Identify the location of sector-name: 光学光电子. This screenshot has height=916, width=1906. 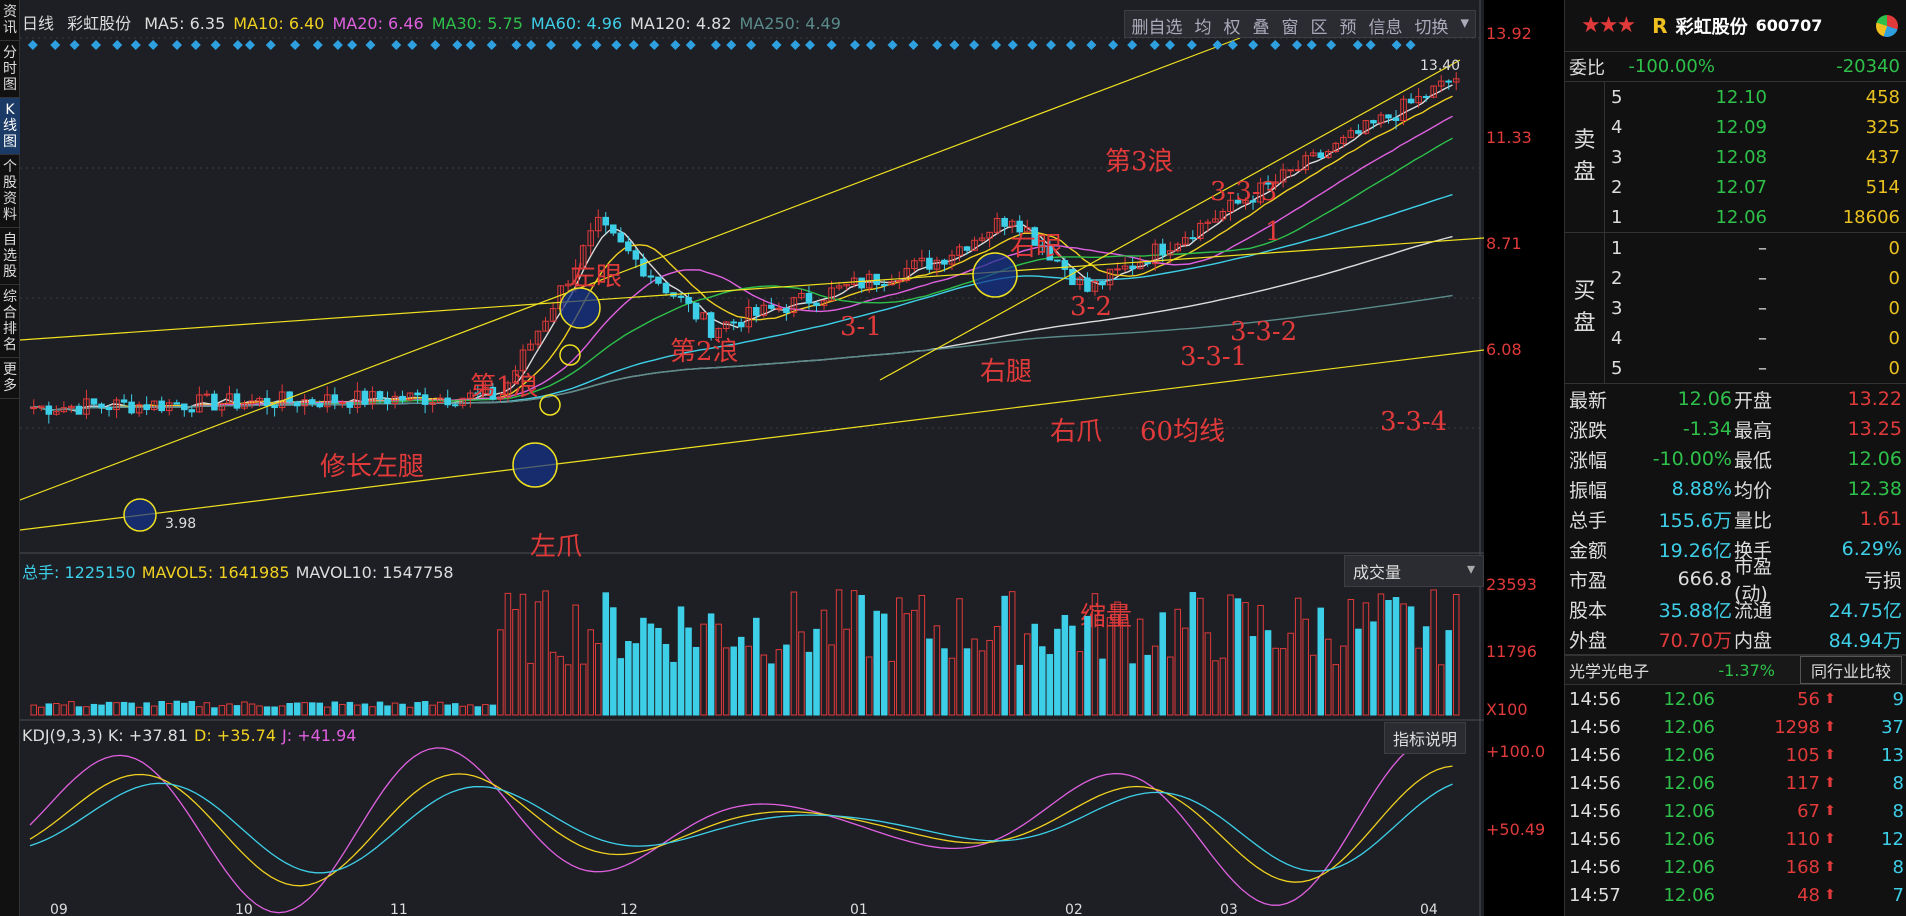
(1609, 671).